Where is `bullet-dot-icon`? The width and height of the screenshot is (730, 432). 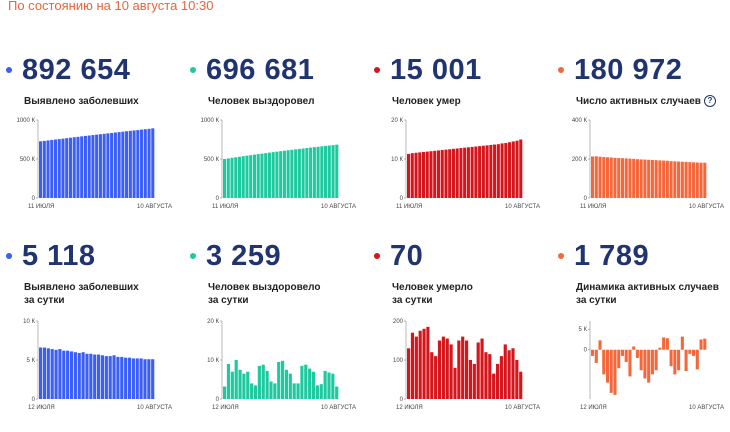
bullet-dot-icon is located at coordinates (377, 256).